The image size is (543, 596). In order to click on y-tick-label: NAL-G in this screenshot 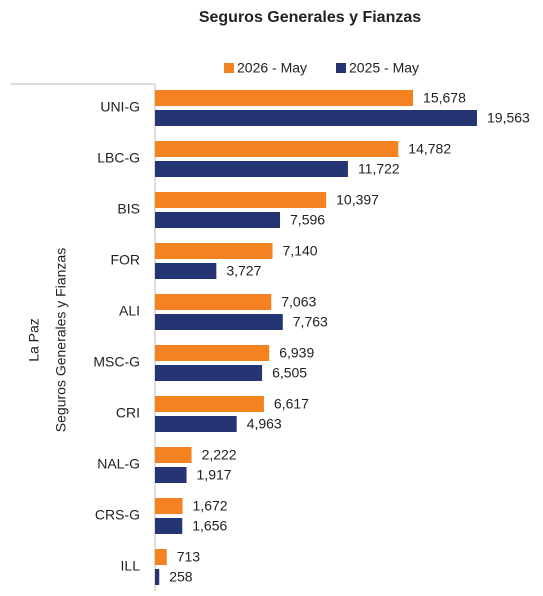, I will do `click(118, 464)`.